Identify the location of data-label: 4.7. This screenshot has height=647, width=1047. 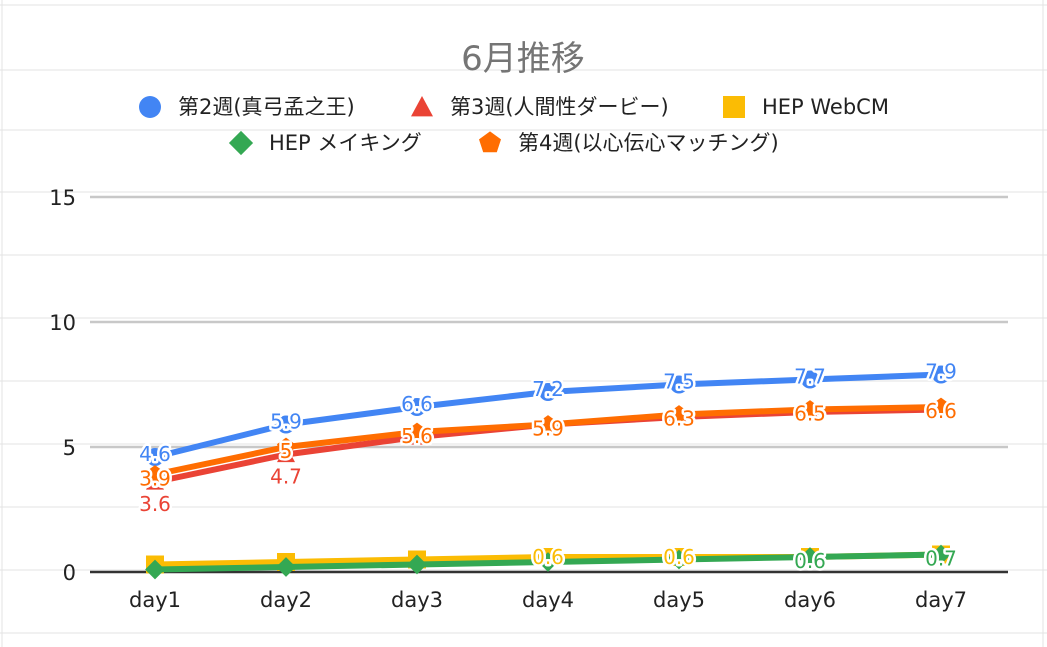
(286, 477).